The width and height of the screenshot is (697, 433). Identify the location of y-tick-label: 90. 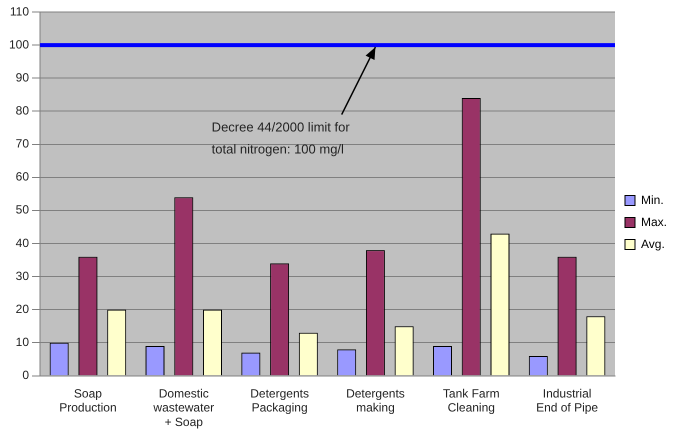
(23, 77).